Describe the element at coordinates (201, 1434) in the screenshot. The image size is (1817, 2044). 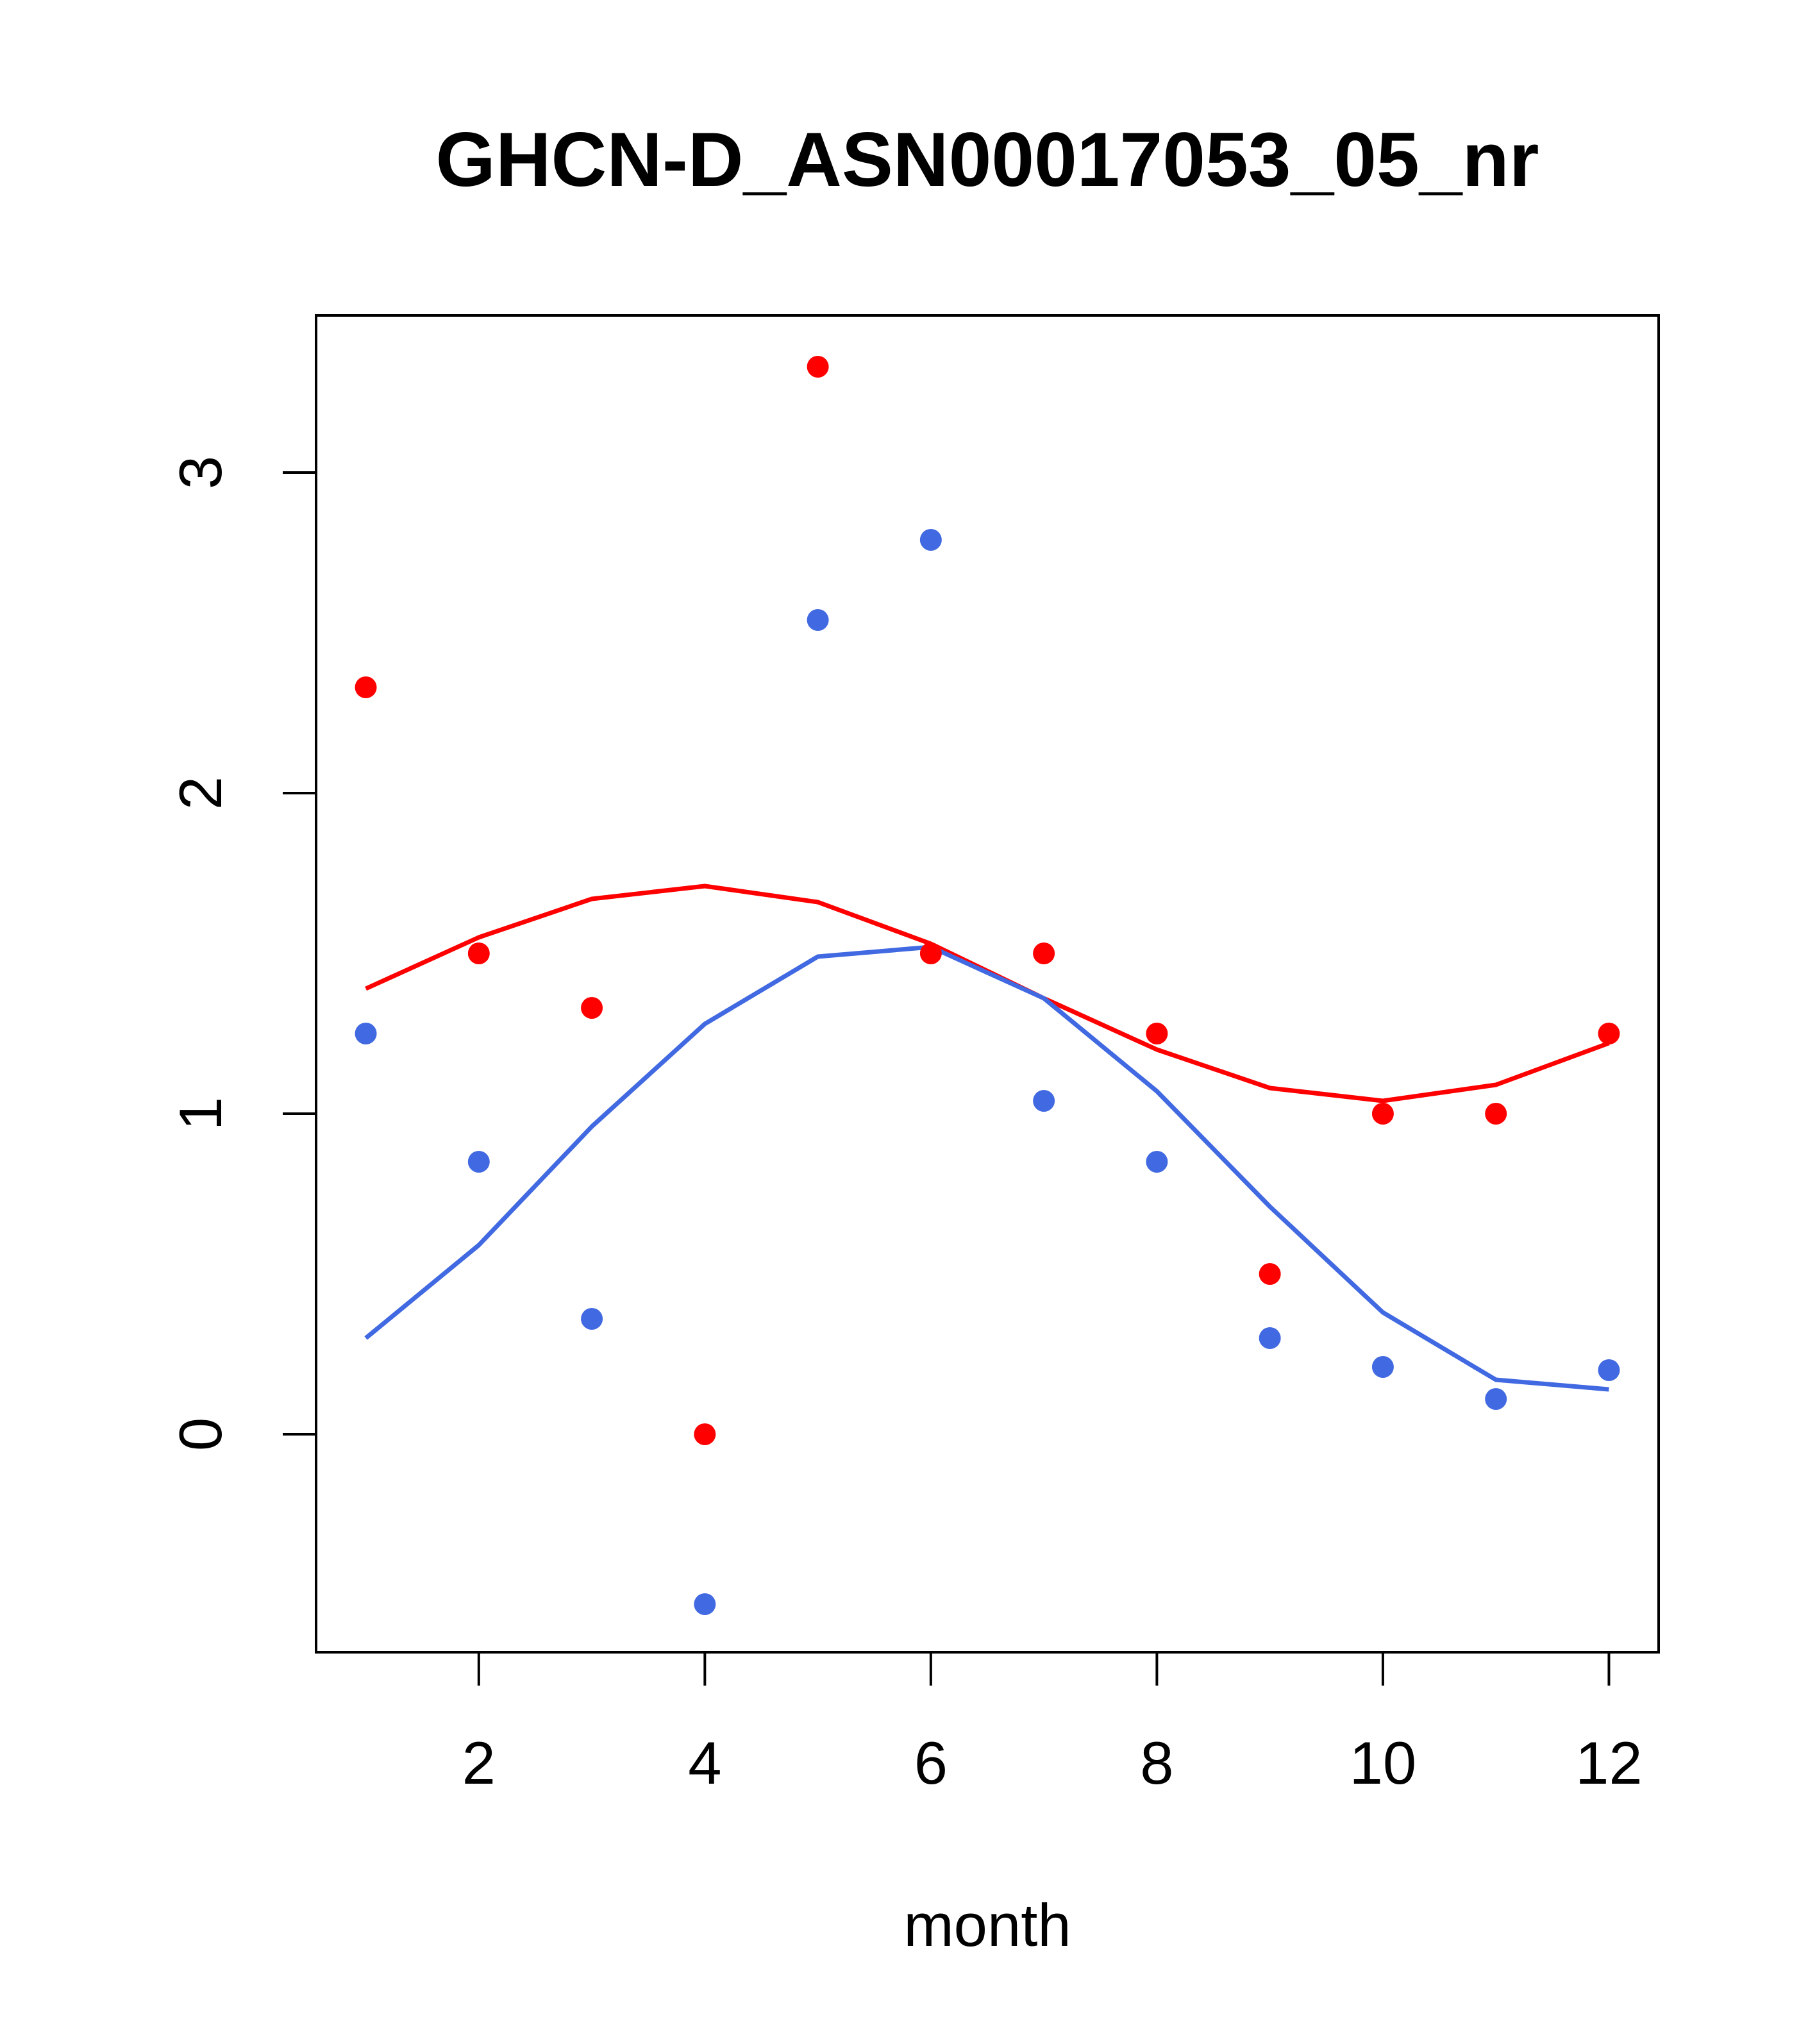
I see `y-tick-label: 0` at that location.